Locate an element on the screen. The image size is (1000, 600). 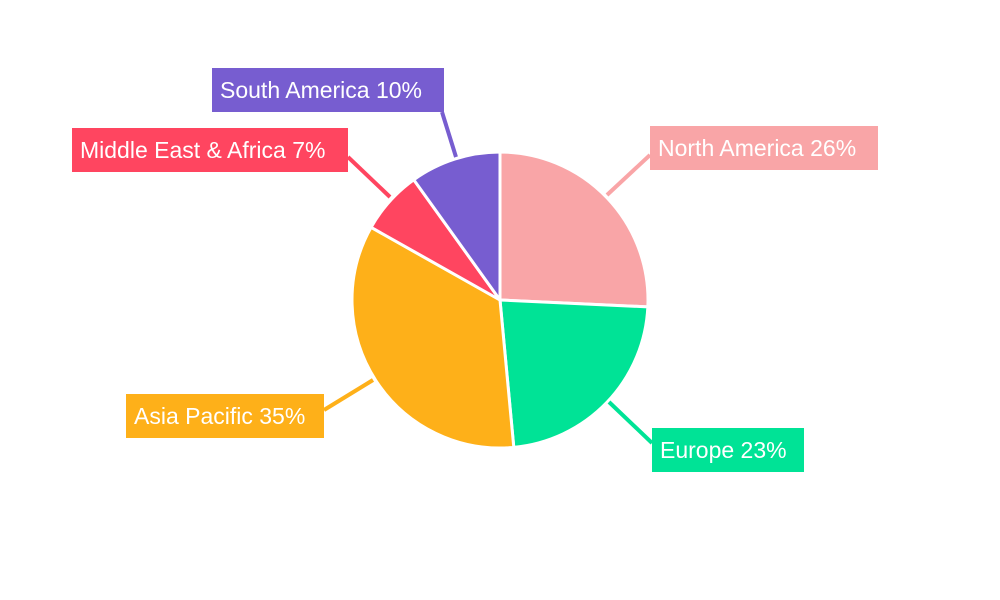
pie-slice-asia-pacific is located at coordinates (433, 337).